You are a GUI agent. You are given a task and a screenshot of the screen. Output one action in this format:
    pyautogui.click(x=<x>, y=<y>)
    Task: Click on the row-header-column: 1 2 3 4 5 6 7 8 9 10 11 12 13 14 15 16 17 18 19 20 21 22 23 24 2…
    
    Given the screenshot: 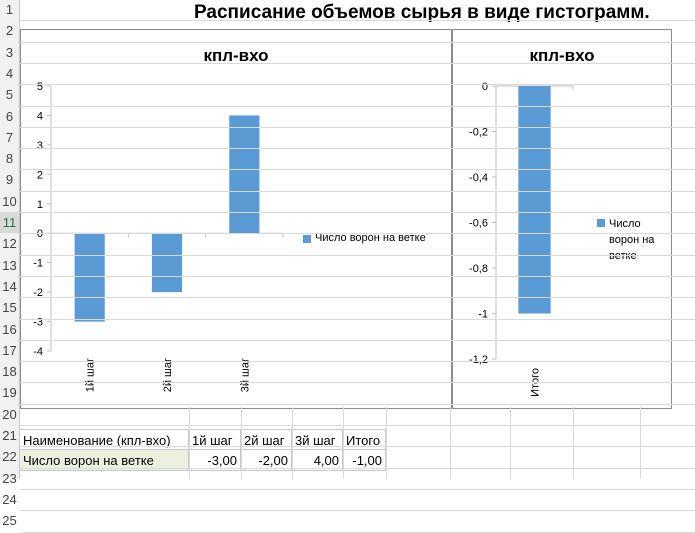 What is the action you would take?
    pyautogui.click(x=10, y=264)
    